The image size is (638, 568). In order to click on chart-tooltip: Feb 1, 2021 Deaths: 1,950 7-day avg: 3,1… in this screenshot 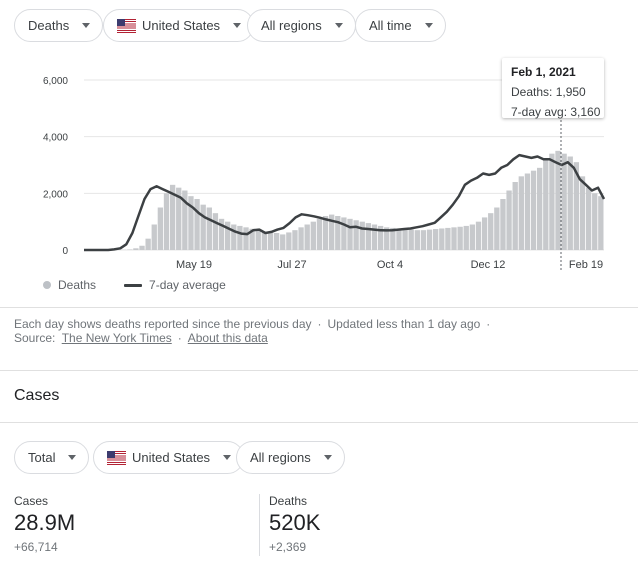, I will do `click(553, 88)`.